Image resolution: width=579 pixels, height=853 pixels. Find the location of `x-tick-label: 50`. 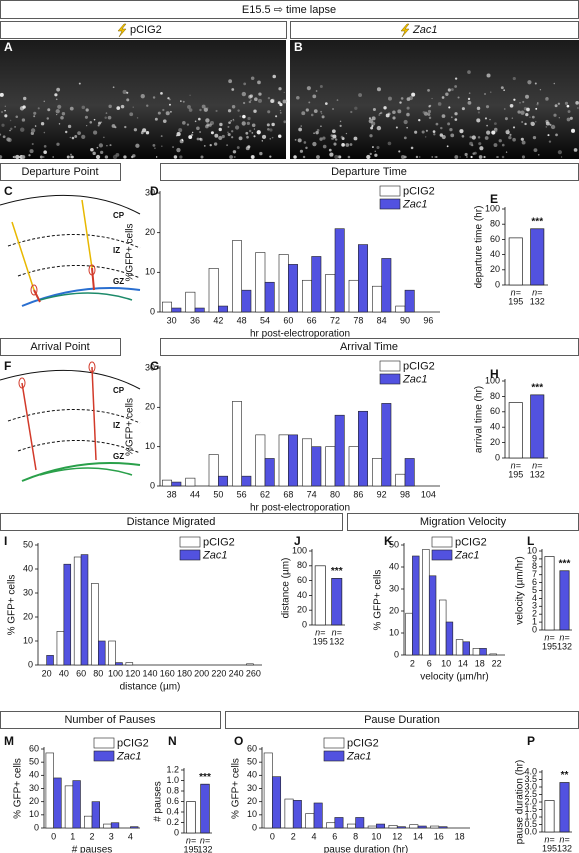

x-tick-label: 50 is located at coordinates (218, 494).